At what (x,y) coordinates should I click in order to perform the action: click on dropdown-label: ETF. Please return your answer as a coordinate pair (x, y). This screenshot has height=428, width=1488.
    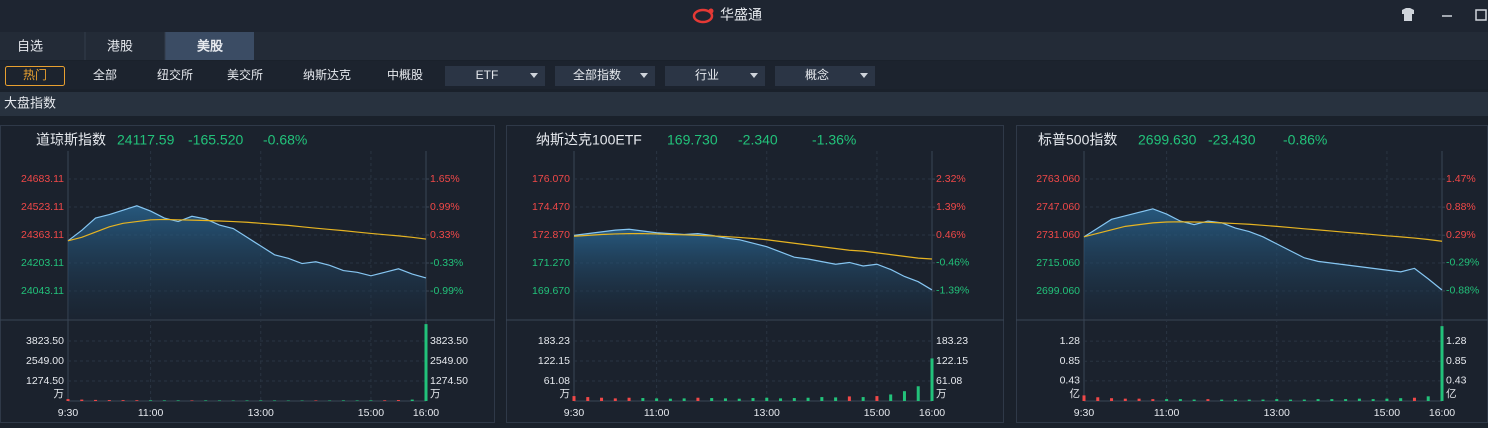
    Looking at the image, I should click on (487, 75).